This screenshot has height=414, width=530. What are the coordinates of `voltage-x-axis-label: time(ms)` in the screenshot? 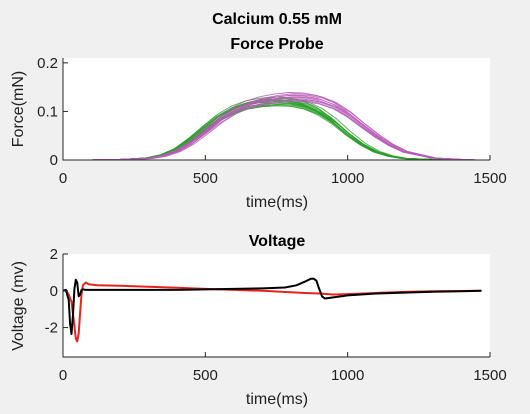 It's located at (277, 399).